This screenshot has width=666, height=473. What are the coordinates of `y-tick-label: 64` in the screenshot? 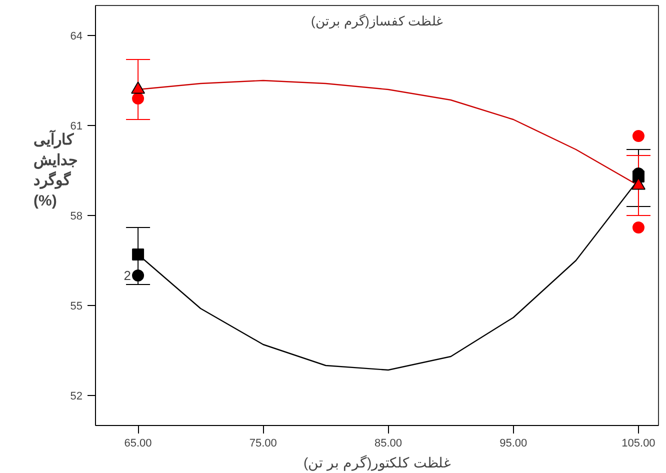 It's located at (76, 36).